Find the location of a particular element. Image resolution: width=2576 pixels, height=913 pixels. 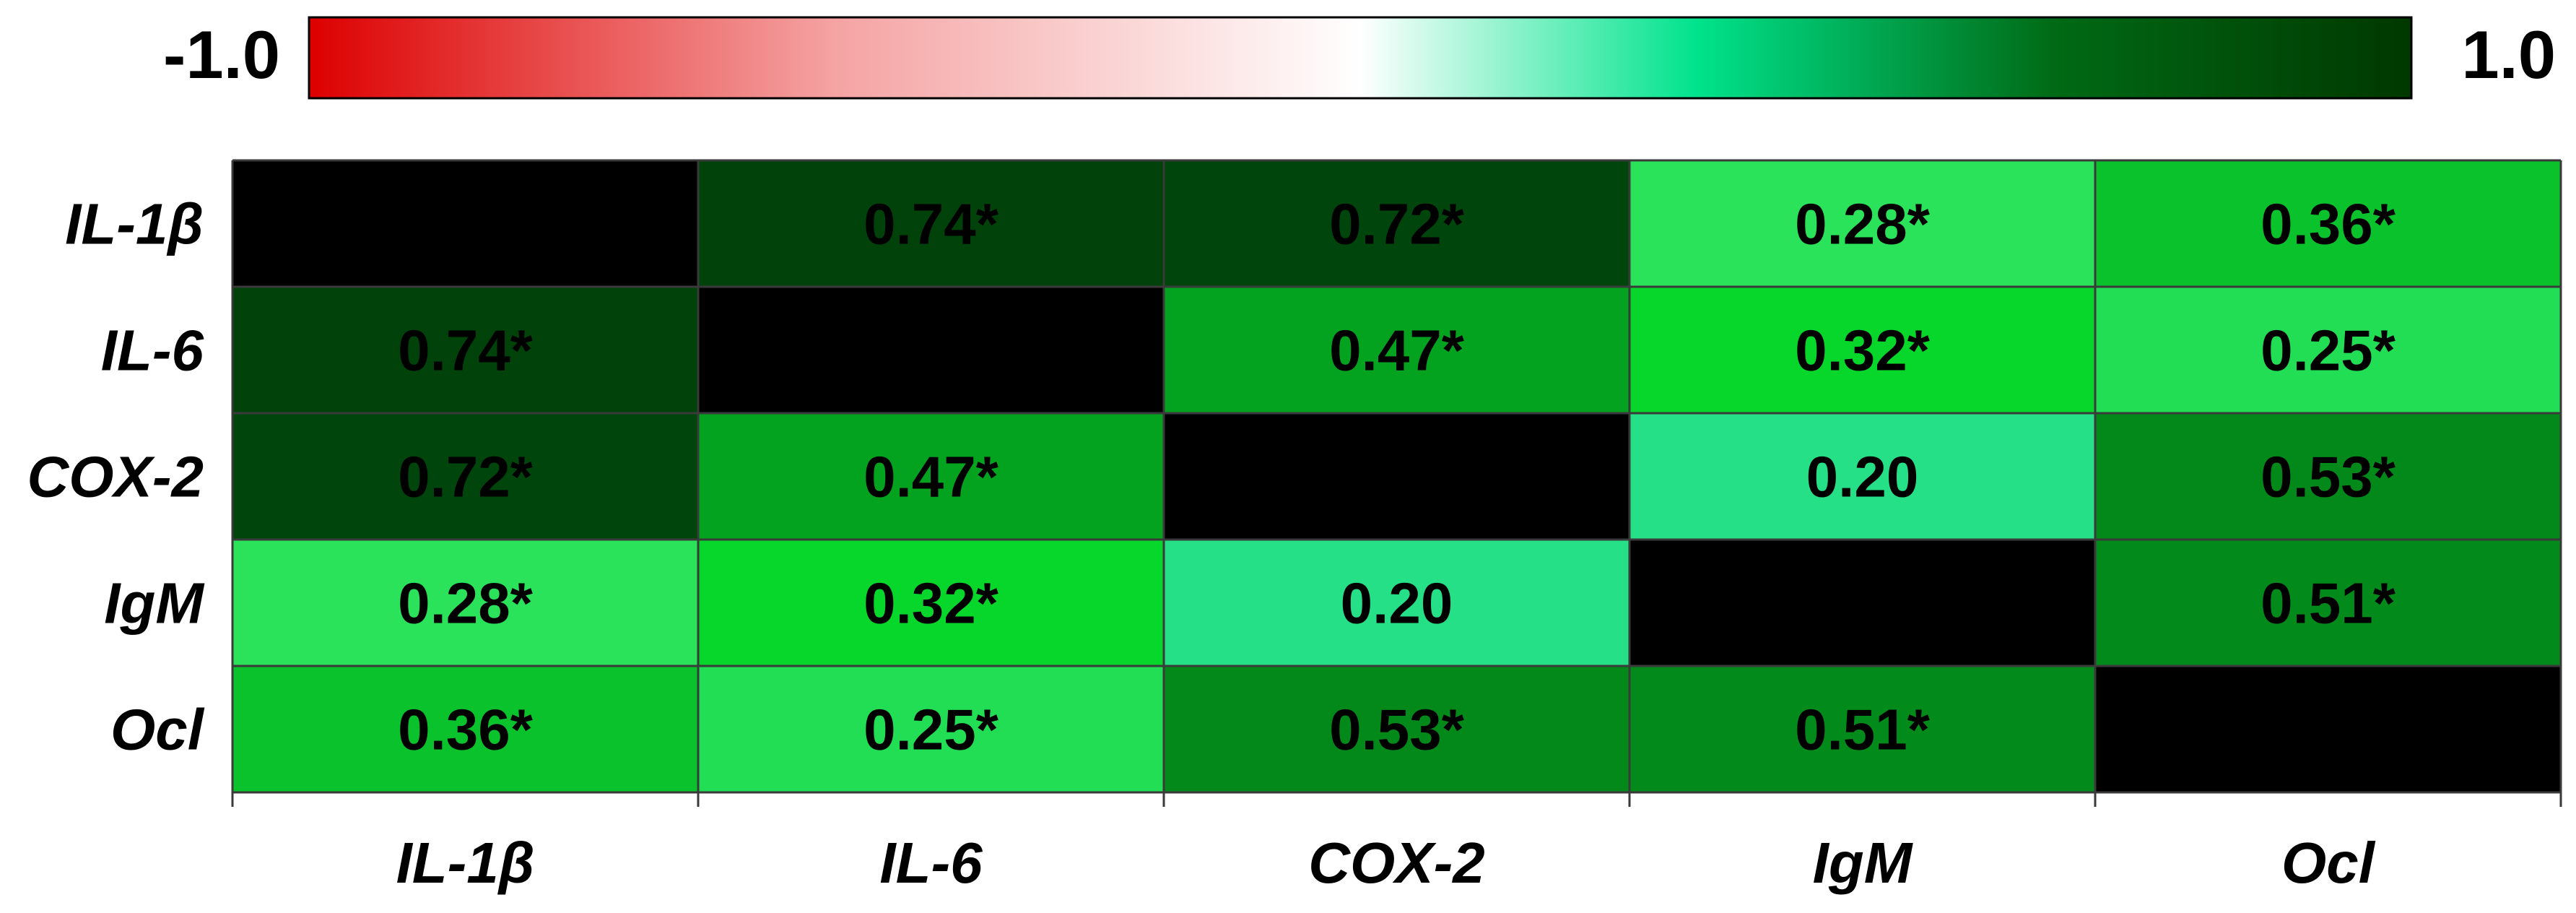

heatmap-cell-r2-c2 is located at coordinates (931, 350).